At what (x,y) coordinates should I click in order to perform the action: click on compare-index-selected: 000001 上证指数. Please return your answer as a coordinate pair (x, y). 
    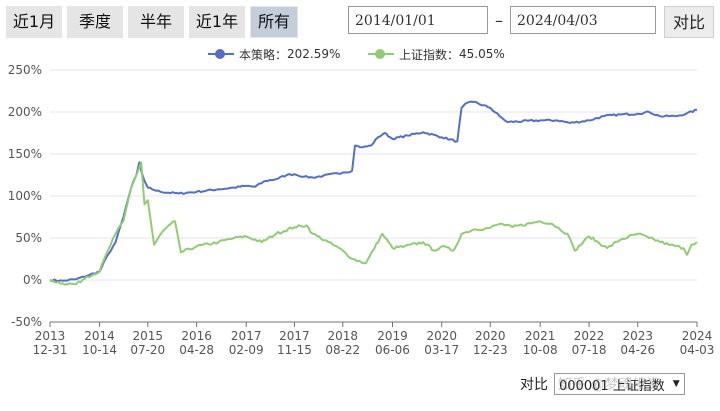
    Looking at the image, I should click on (612, 386).